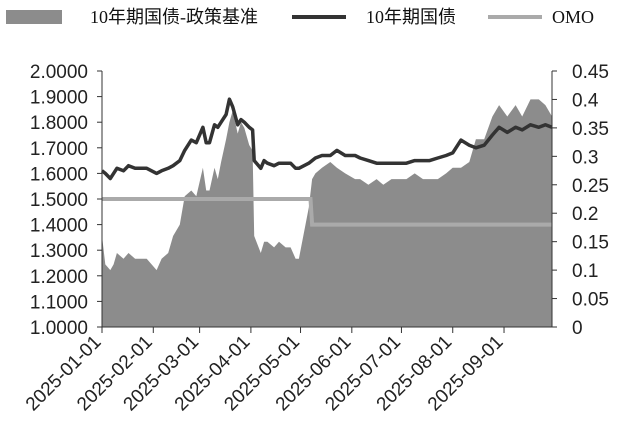 Image resolution: width=621 pixels, height=447 pixels. I want to click on legend-label-yield: 10年期国债, so click(411, 17).